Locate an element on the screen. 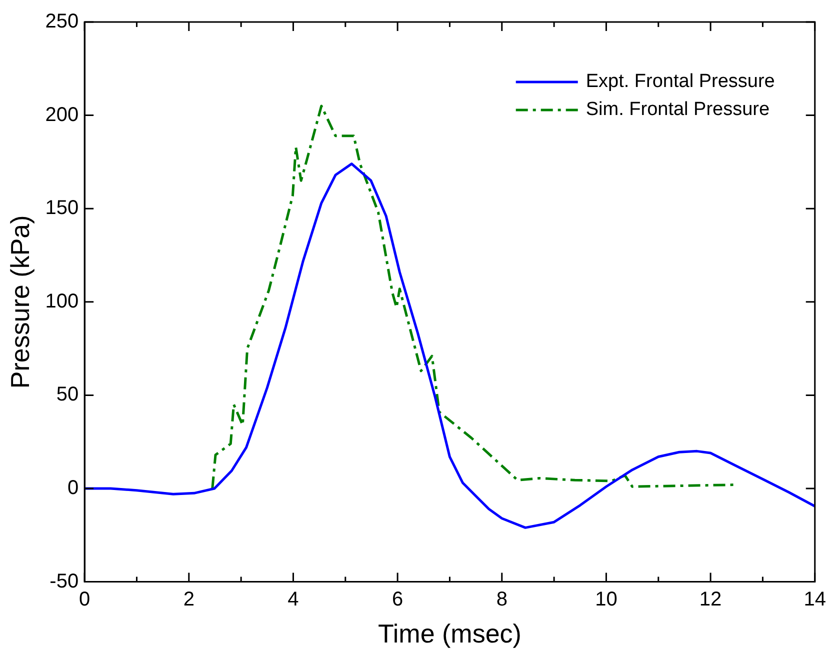 The image size is (832, 653). y-tick-label: 200 is located at coordinates (62, 115).